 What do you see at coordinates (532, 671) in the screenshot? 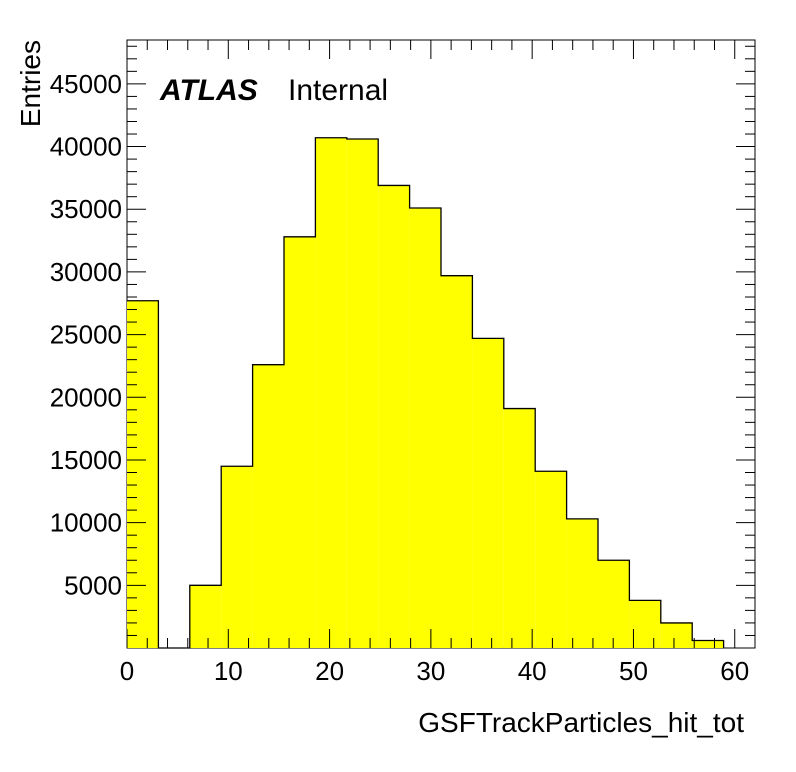
I see `x-tick-label: 40` at bounding box center [532, 671].